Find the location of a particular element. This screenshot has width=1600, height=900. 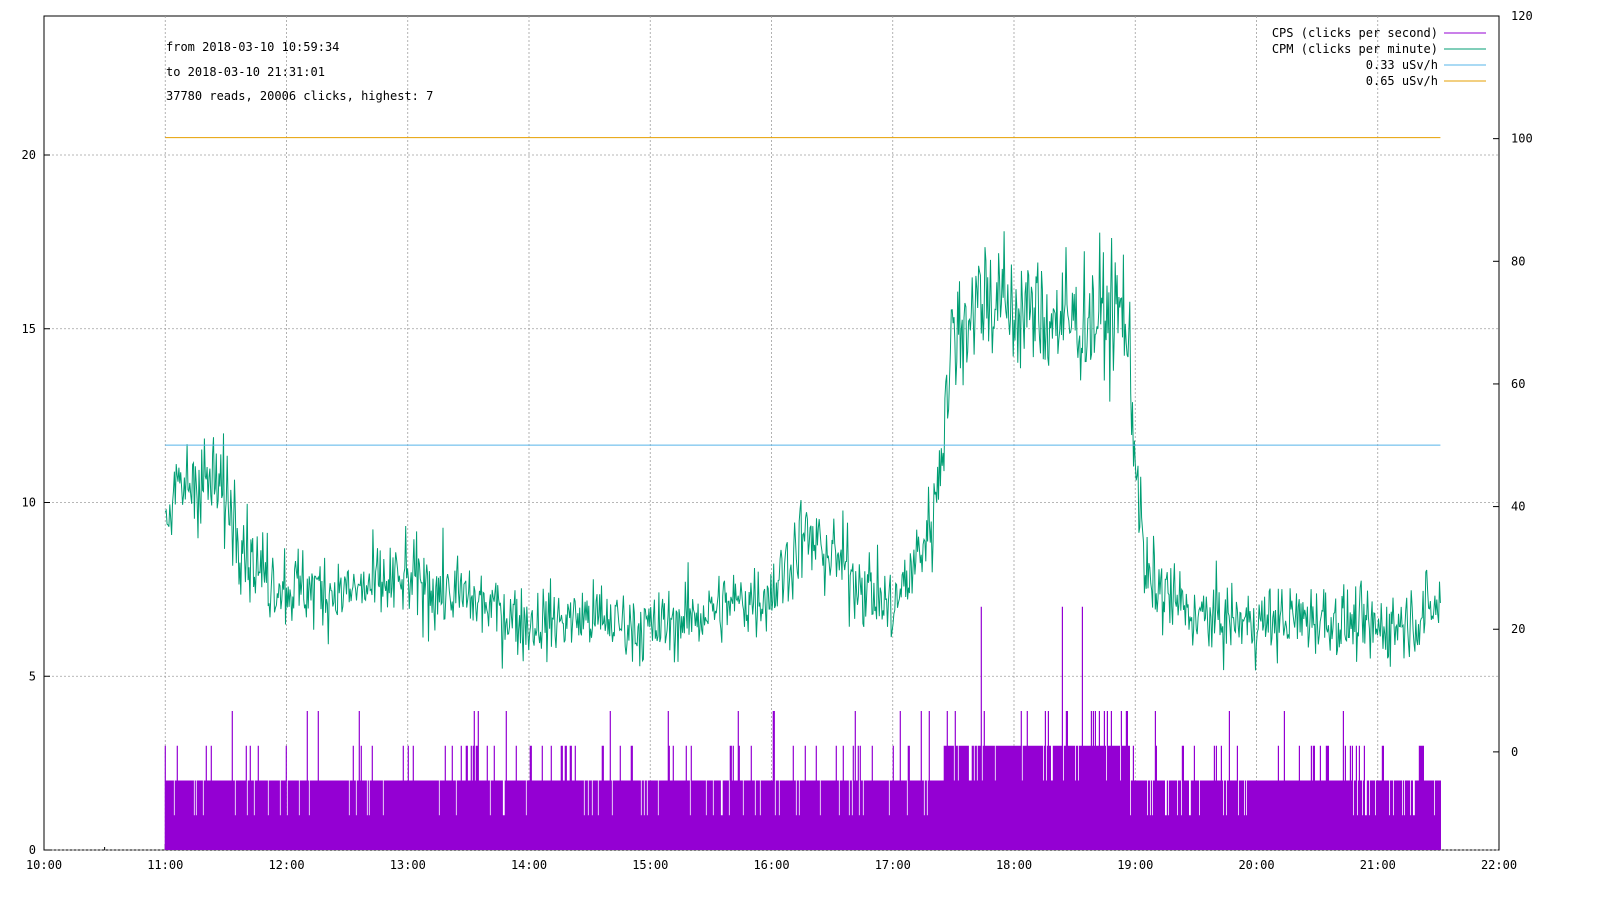

y-left-tick-label: 20 is located at coordinates (29, 155).